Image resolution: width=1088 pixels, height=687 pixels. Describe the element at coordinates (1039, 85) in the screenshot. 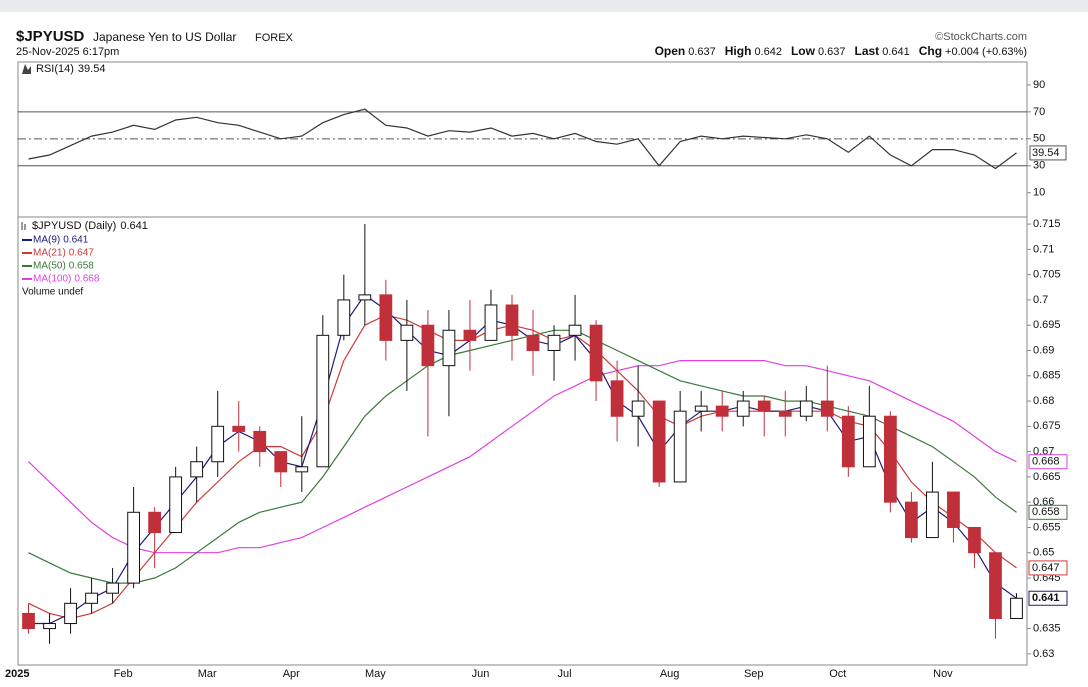

I see `y-tick-label: 90` at that location.